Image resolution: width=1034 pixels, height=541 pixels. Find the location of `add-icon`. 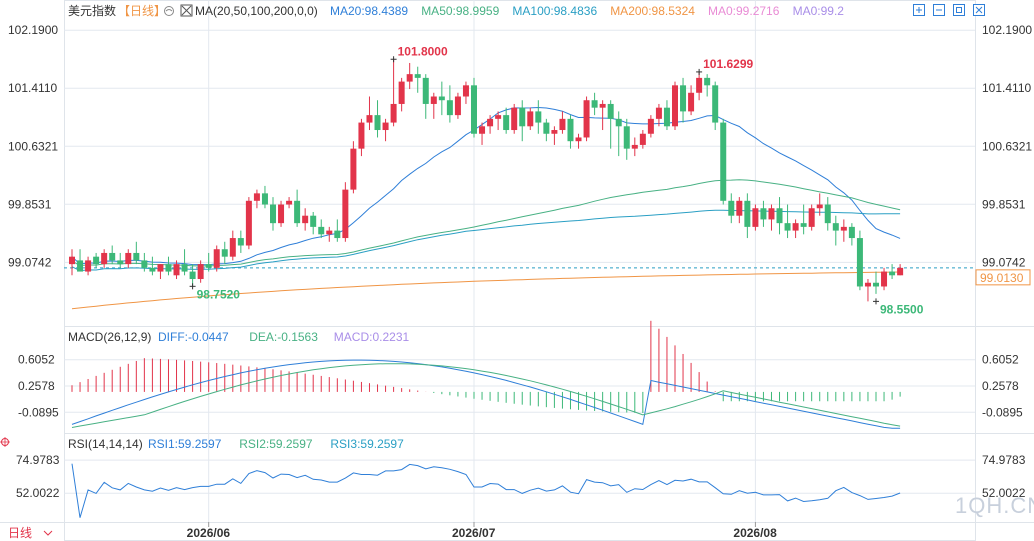

add-icon is located at coordinates (919, 10).